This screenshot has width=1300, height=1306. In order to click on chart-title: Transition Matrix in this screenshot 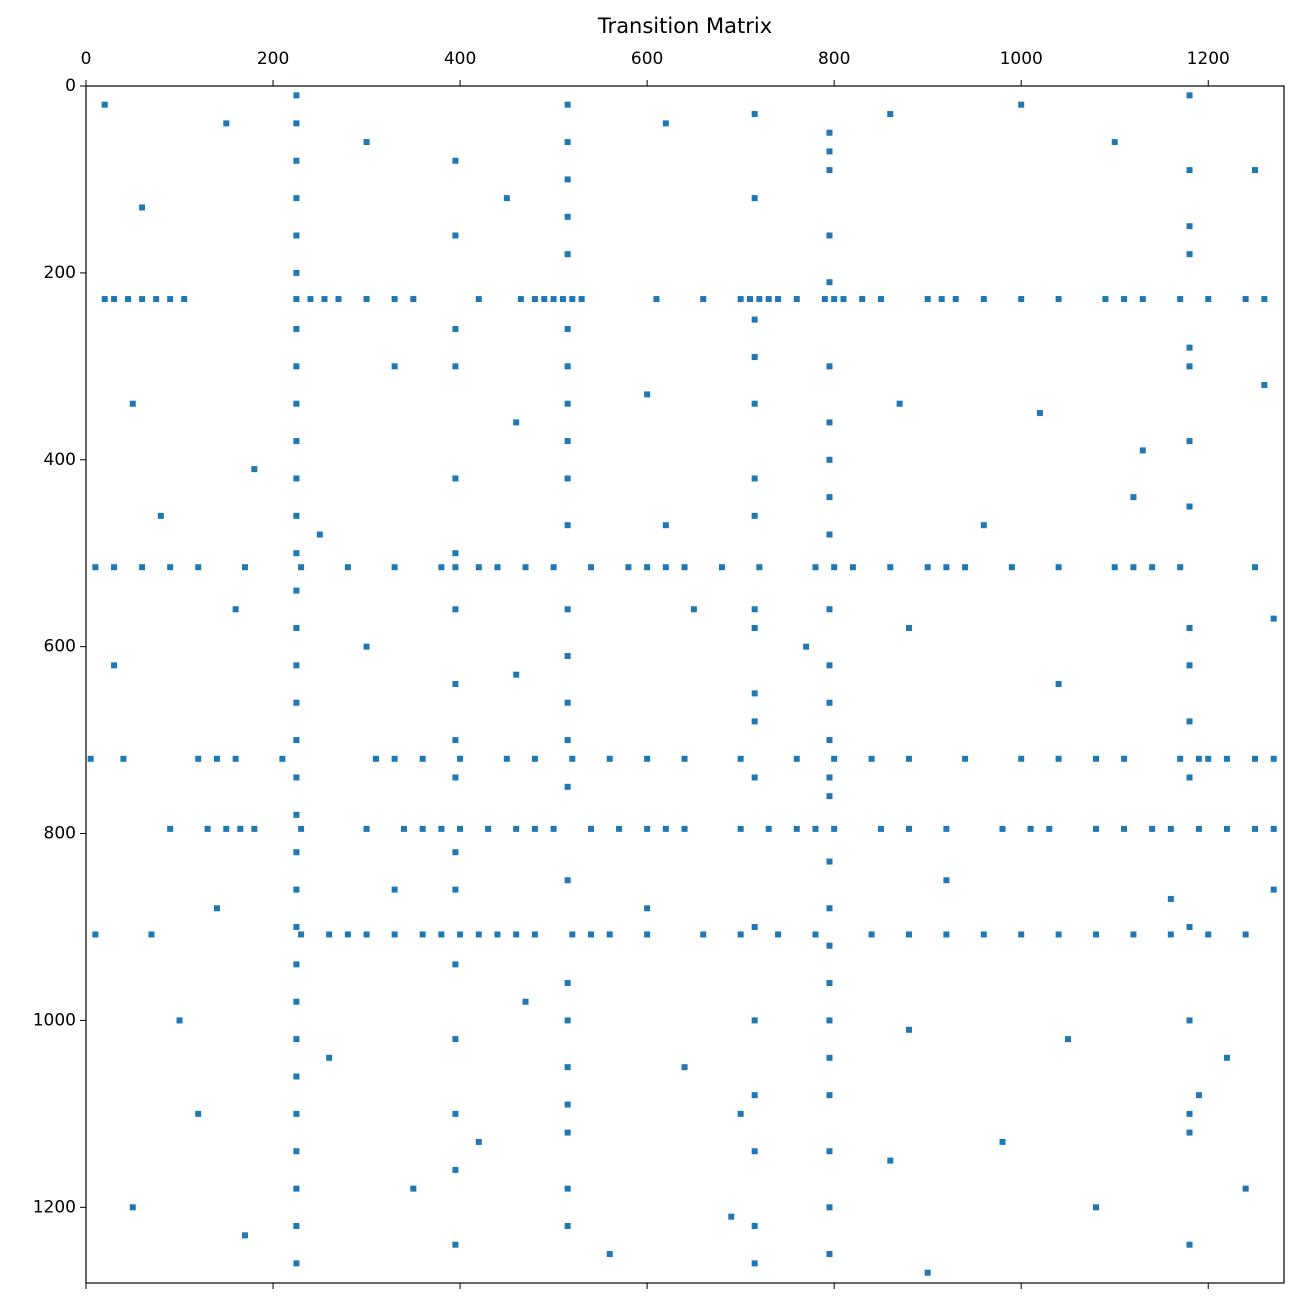, I will do `click(684, 26)`.